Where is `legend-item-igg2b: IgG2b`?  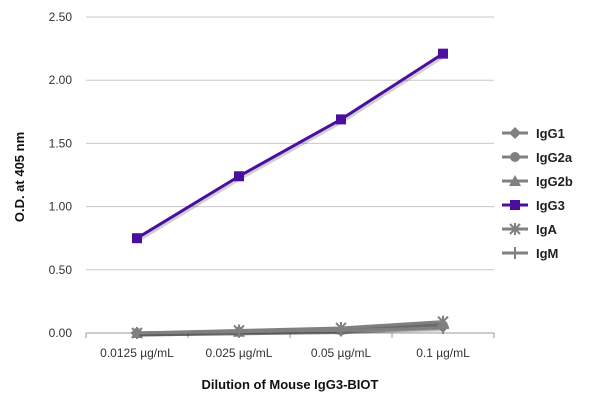
legend-item-igg2b: IgG2b is located at coordinates (537, 181).